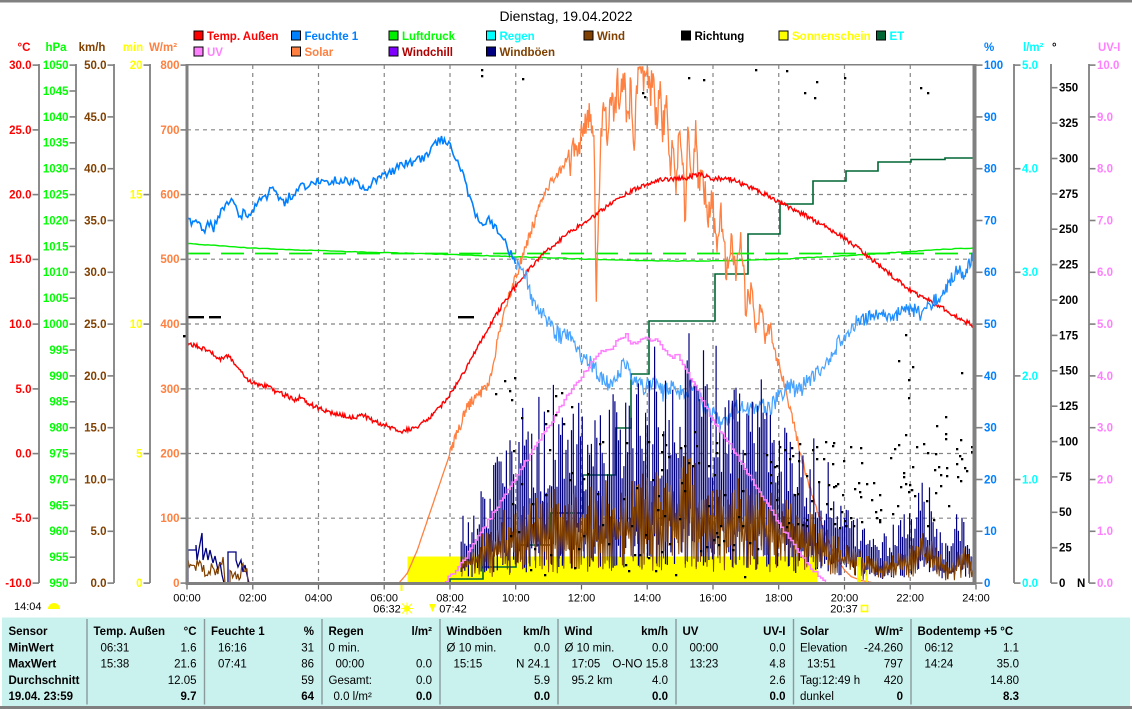 The width and height of the screenshot is (1132, 709). What do you see at coordinates (163, 48) in the screenshot?
I see `svg-text: W/m²` at bounding box center [163, 48].